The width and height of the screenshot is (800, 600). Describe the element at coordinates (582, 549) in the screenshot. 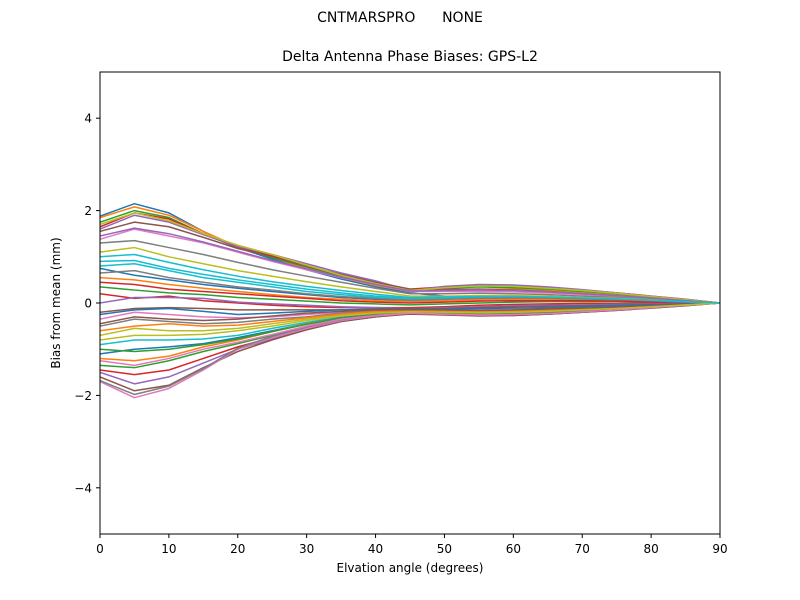

I see `x-tick-label: 70` at that location.